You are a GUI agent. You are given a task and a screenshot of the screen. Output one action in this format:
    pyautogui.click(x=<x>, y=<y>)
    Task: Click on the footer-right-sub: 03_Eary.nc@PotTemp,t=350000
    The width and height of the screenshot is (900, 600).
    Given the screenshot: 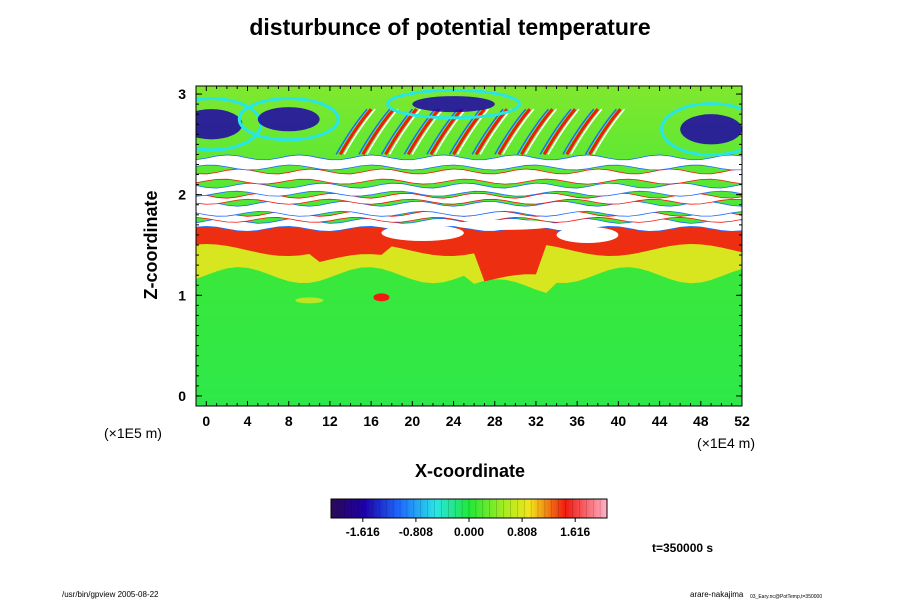 What is the action you would take?
    pyautogui.click(x=786, y=597)
    